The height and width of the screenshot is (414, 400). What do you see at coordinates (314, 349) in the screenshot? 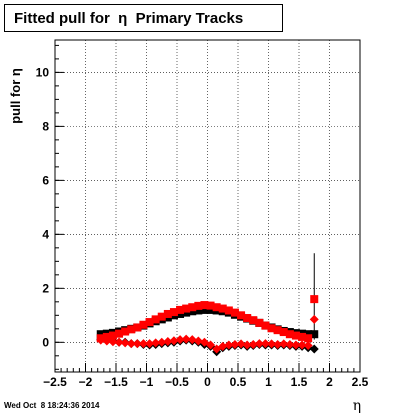
I see `series-1-point` at bounding box center [314, 349].